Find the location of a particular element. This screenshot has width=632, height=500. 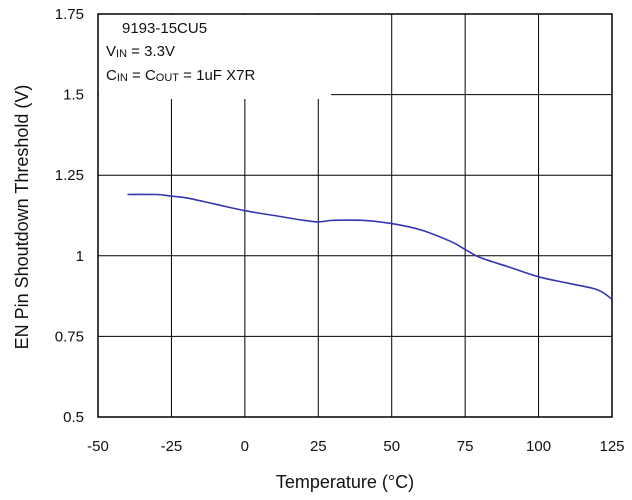

x-tick-label: 25 is located at coordinates (318, 446).